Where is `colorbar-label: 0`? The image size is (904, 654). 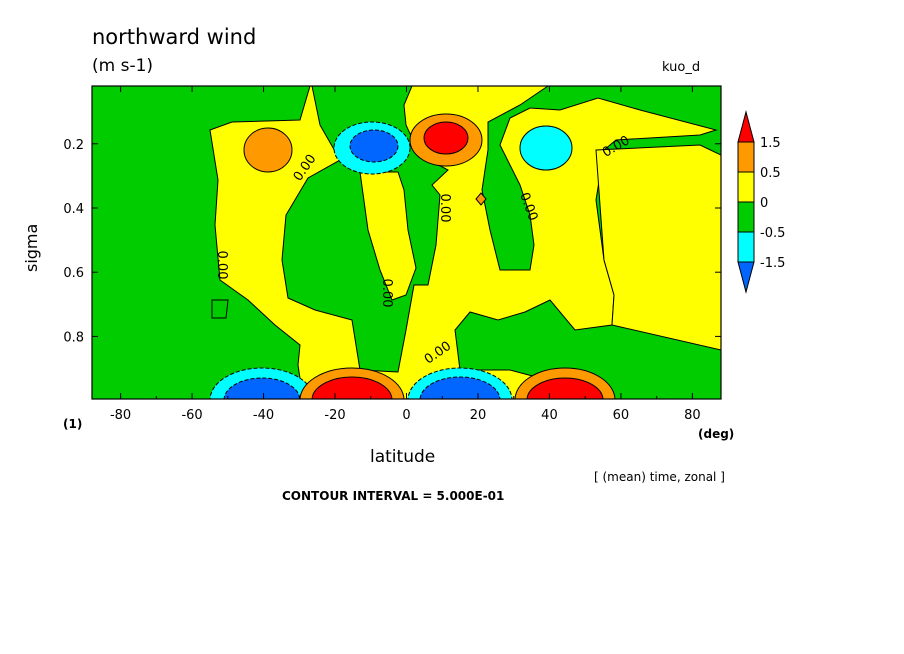
colorbar-label: 0 is located at coordinates (764, 203).